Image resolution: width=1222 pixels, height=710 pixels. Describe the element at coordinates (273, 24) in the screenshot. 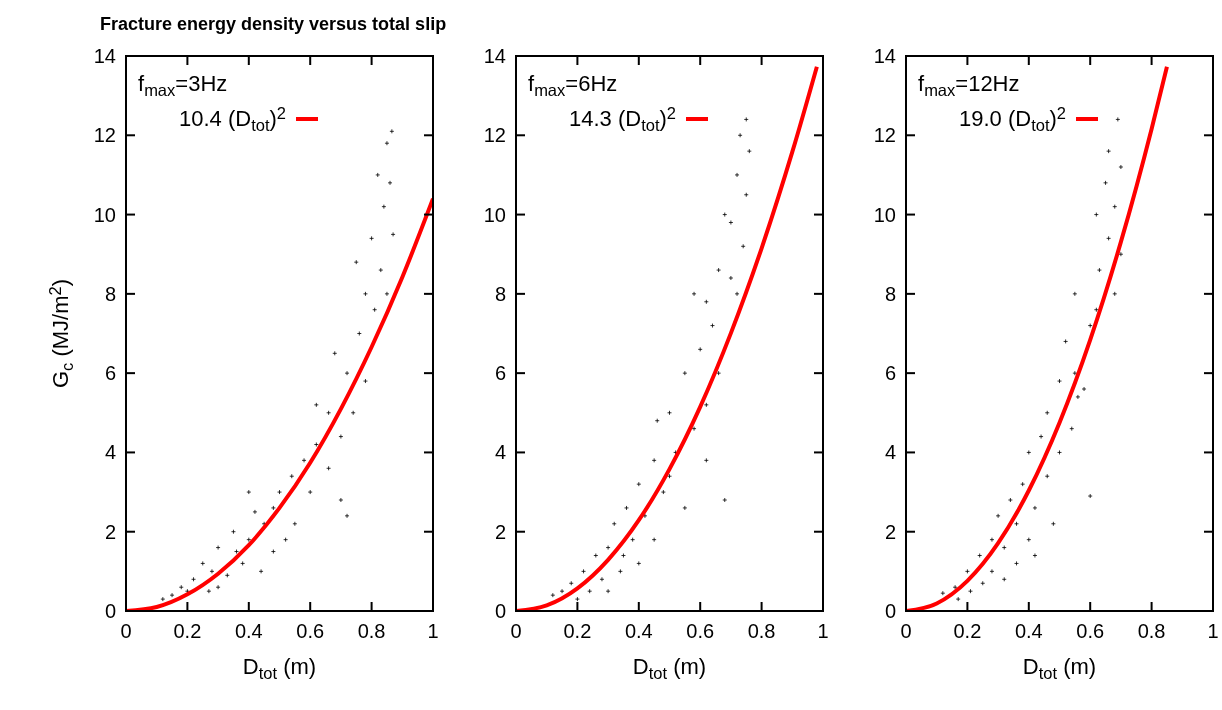

I see `chart-title: Fracture energy density versus total slip` at that location.